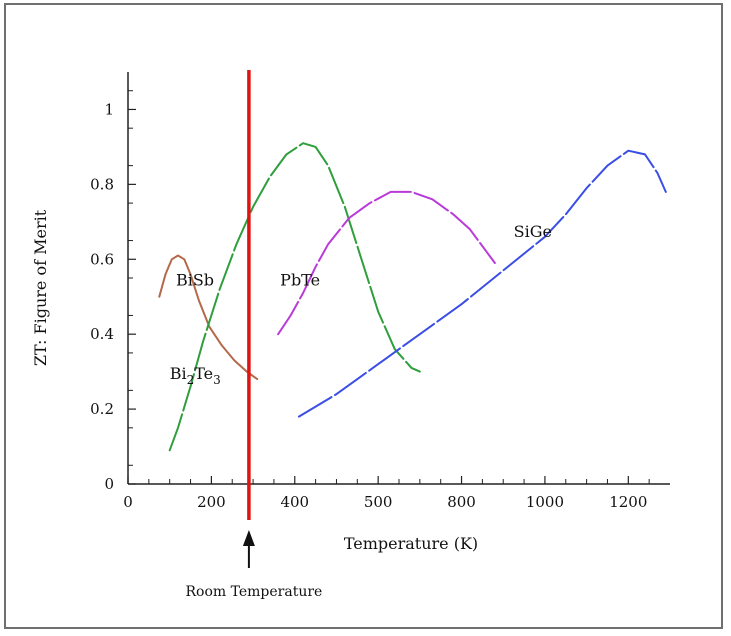 The height and width of the screenshot is (636, 731). What do you see at coordinates (109, 484) in the screenshot?
I see `y-tick-label: 0` at bounding box center [109, 484].